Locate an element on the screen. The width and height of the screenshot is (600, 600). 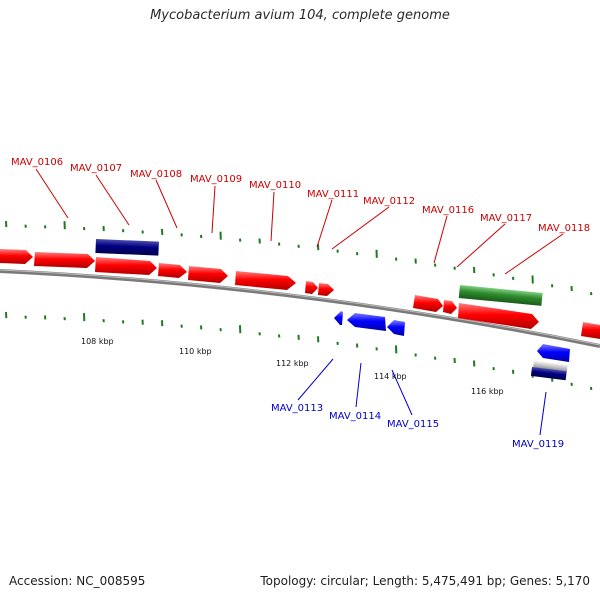
reverse-gene-labels: MAV_0113 MAV_0114 MAV_0115 MAV_0119 is located at coordinates (417, 404).